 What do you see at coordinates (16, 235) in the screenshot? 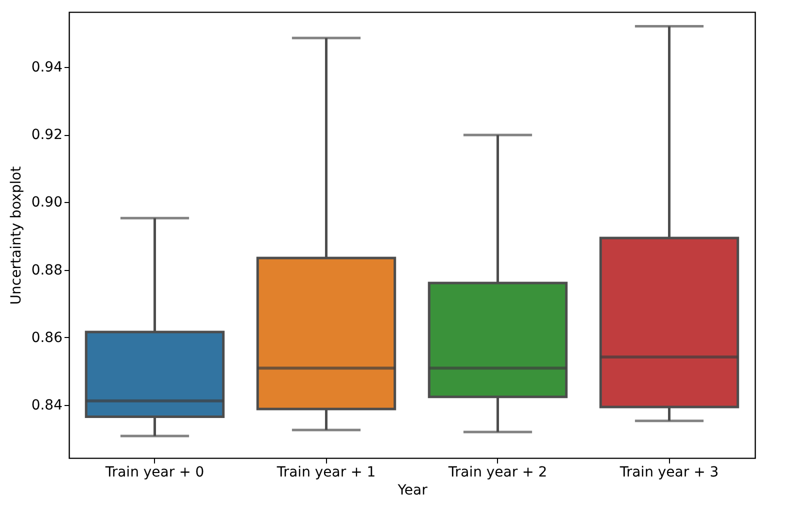
I see `y-axis-title: Uncertainty boxplot` at bounding box center [16, 235].